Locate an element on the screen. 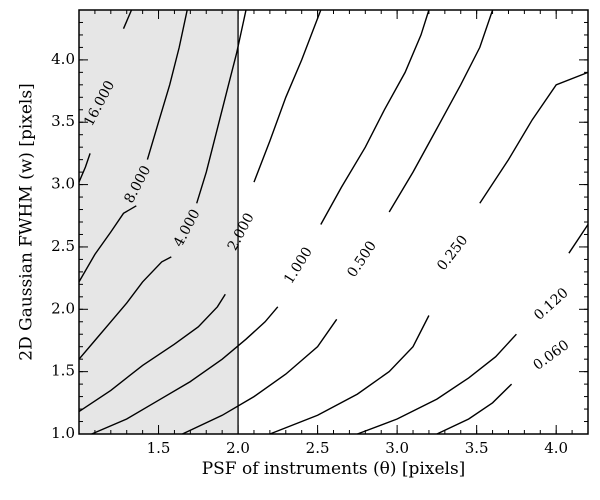 This screenshot has height=500, width=600. y-tick-label: 1.0 is located at coordinates (63, 433).